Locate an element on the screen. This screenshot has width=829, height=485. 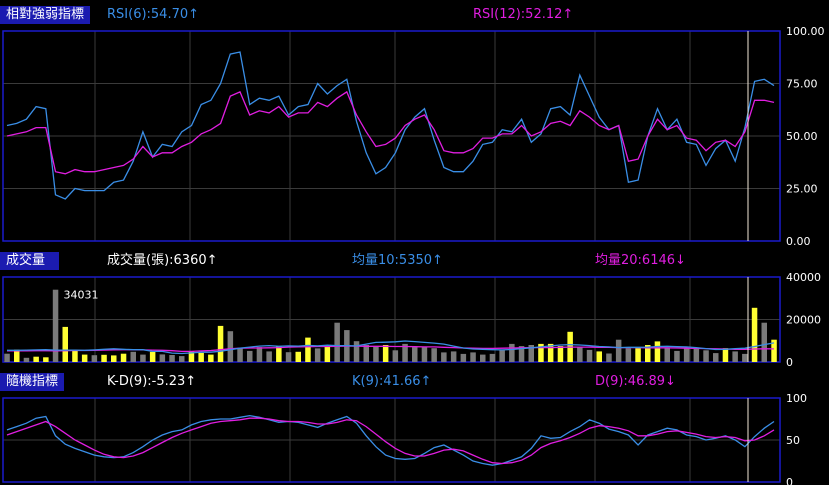
rsi-ytick-label: 50.00 is located at coordinates (802, 136).